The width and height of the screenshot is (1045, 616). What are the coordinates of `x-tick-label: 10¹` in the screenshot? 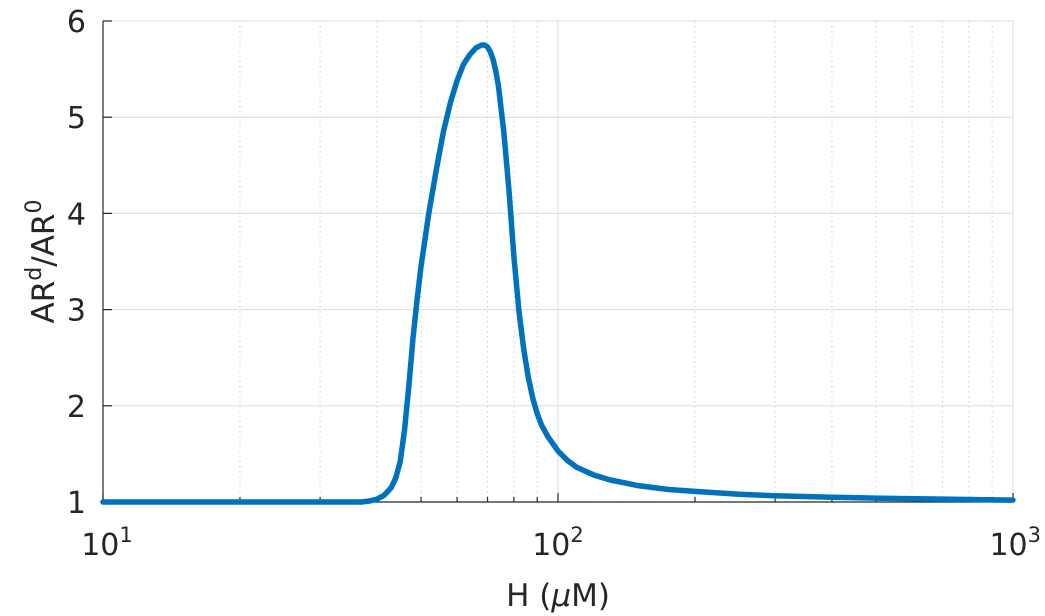 It's located at (107, 543).